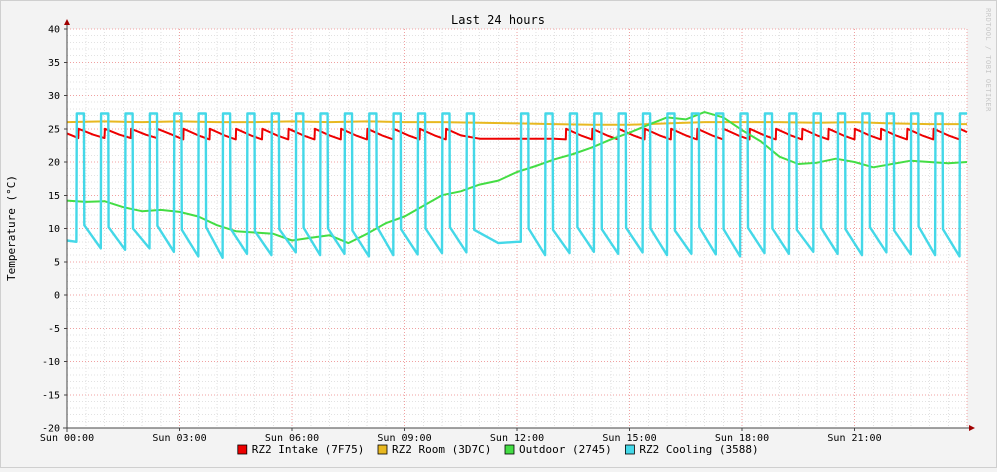 The width and height of the screenshot is (997, 472). I want to click on x-tick-label: Sun 21:00, so click(854, 438).